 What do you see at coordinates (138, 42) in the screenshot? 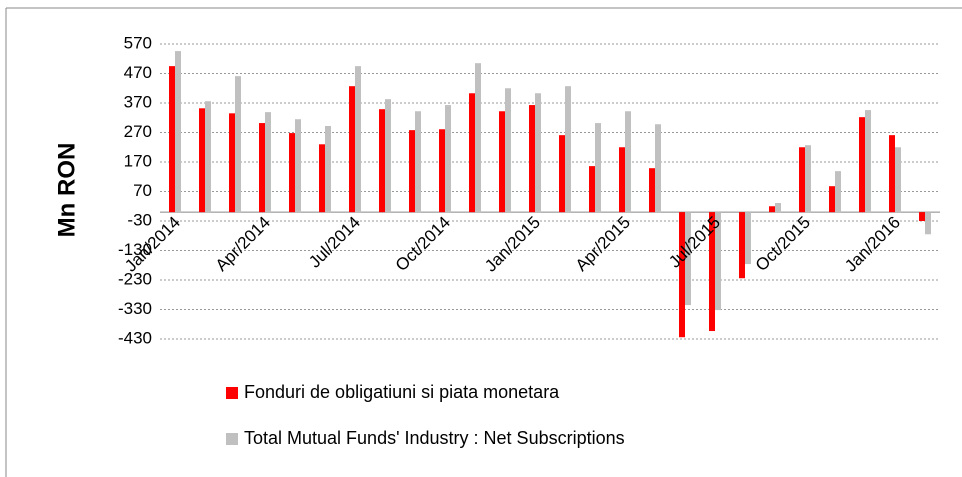
I see `y-tick-label: 570` at bounding box center [138, 42].